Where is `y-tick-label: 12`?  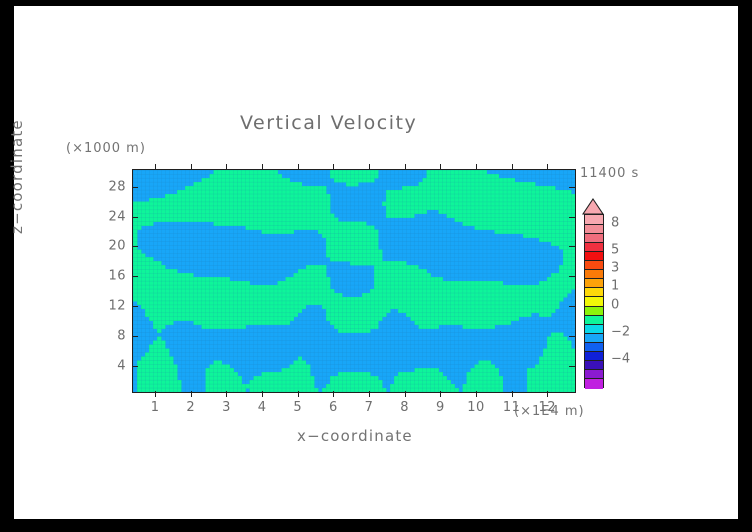 y-tick-label: 12 is located at coordinates (117, 306).